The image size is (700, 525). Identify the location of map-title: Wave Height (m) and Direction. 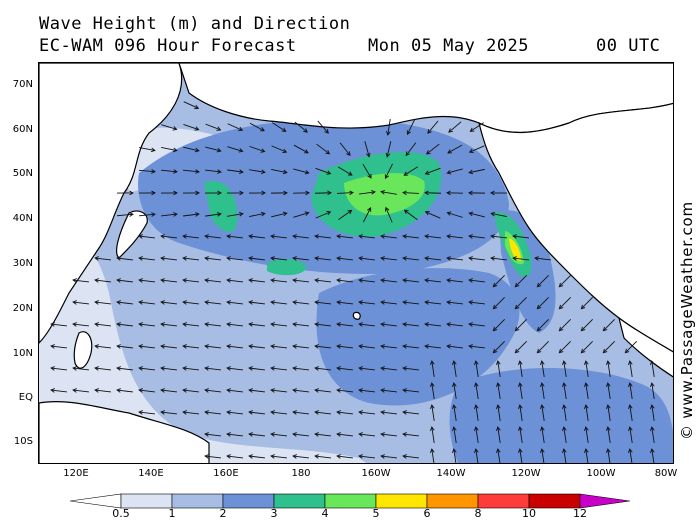
(195, 24).